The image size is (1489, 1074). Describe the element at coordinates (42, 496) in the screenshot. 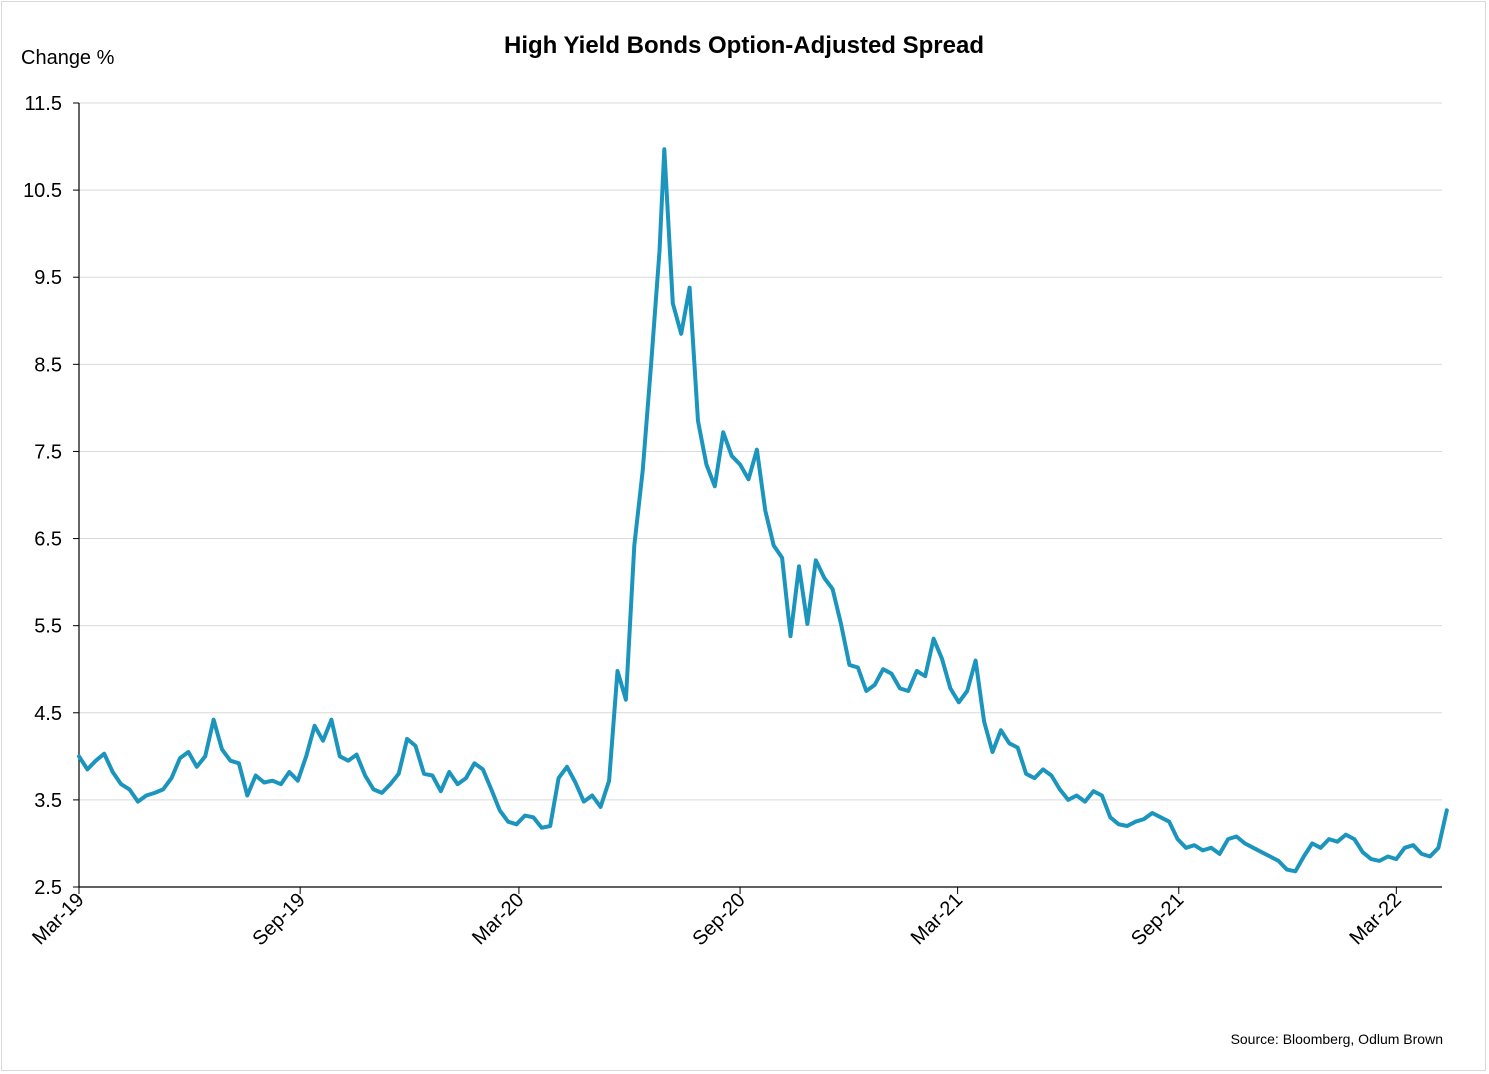

I see `y-tick-labels: 2.5 3.5 4.5 5.5 6.5 7.5 8.5 9.5 10.5 11.5` at that location.